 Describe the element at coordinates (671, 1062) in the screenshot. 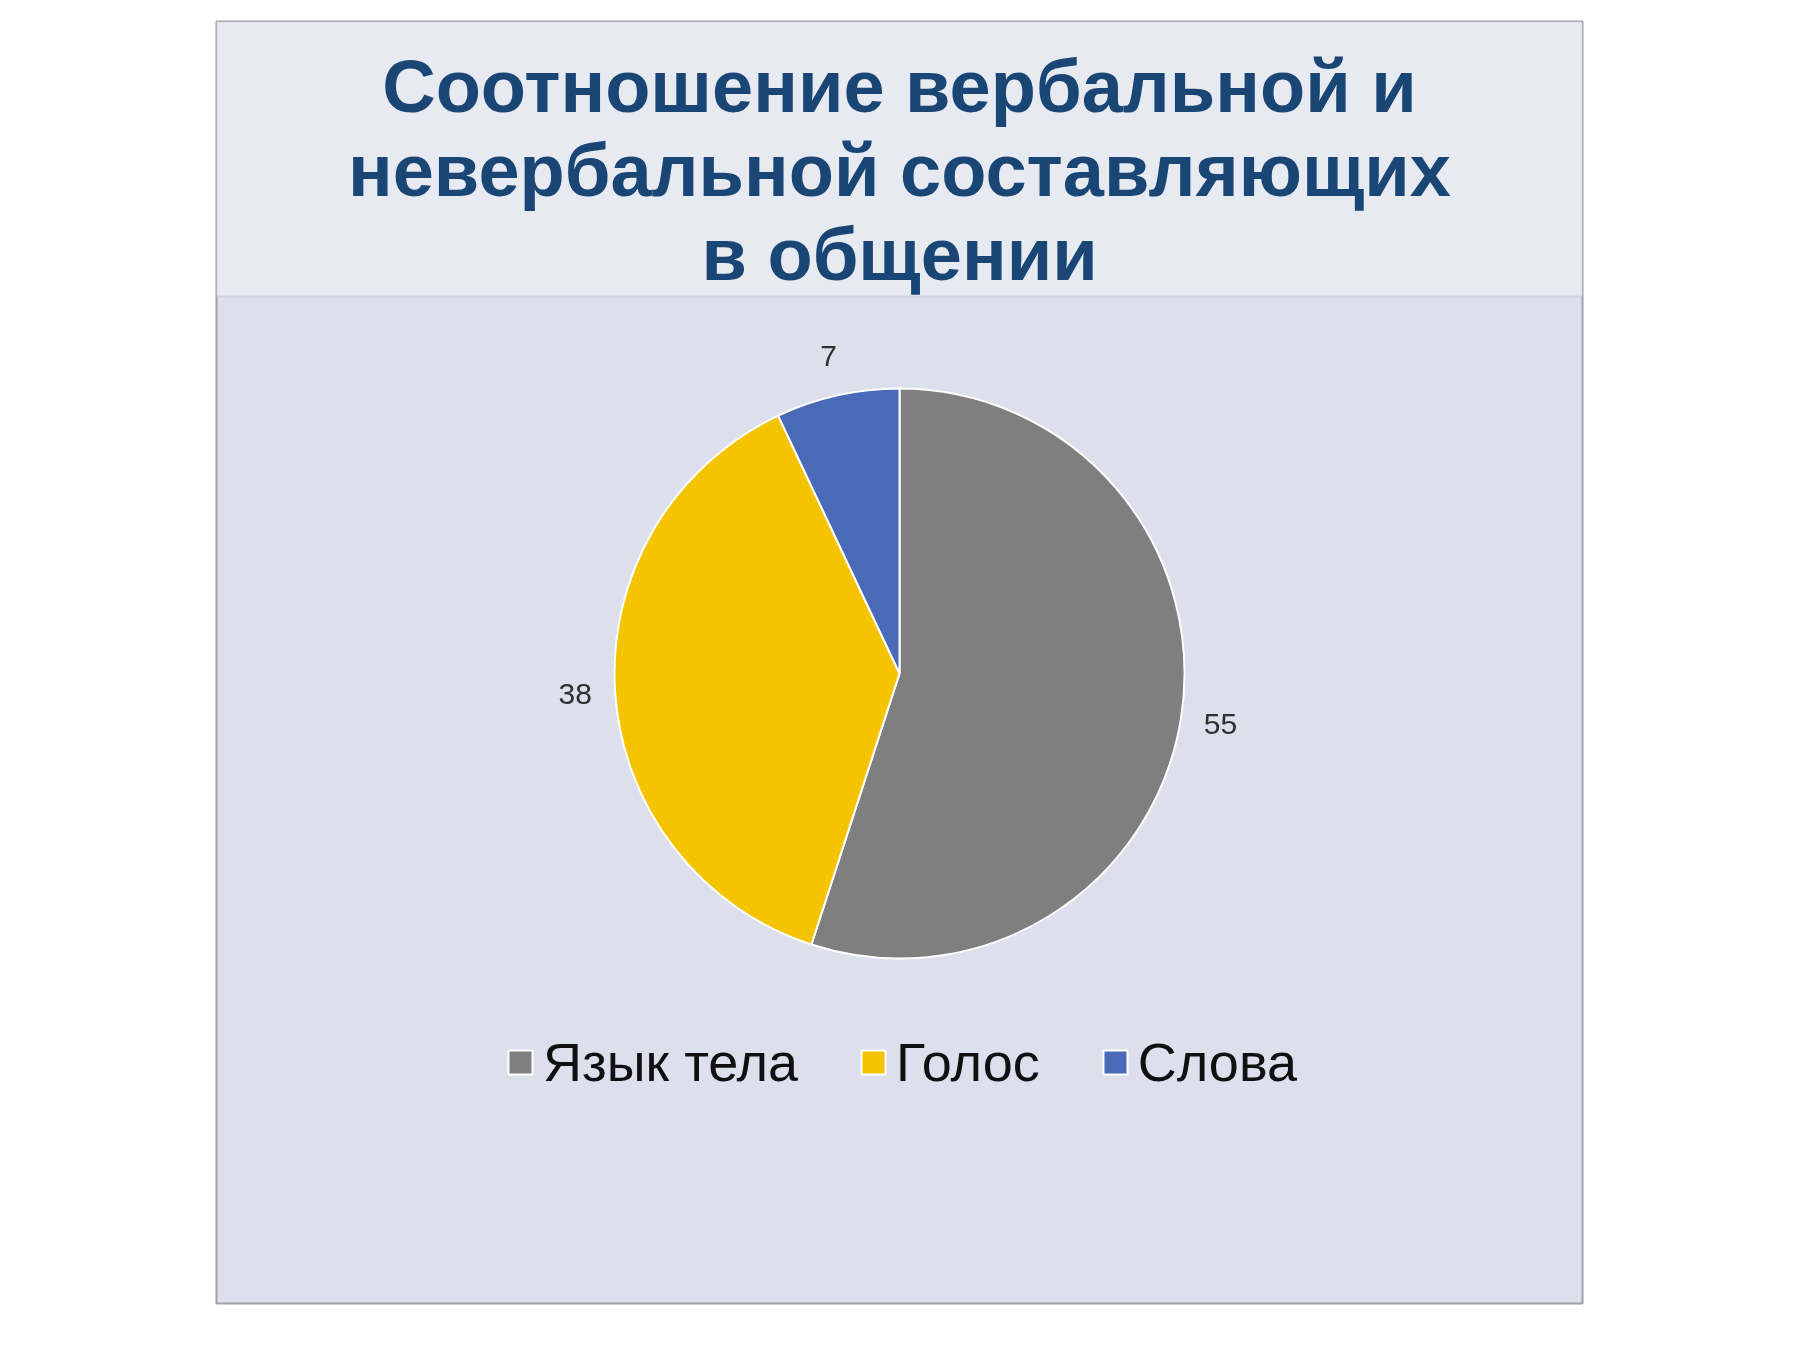

I see `legend-label: Язык тела` at that location.